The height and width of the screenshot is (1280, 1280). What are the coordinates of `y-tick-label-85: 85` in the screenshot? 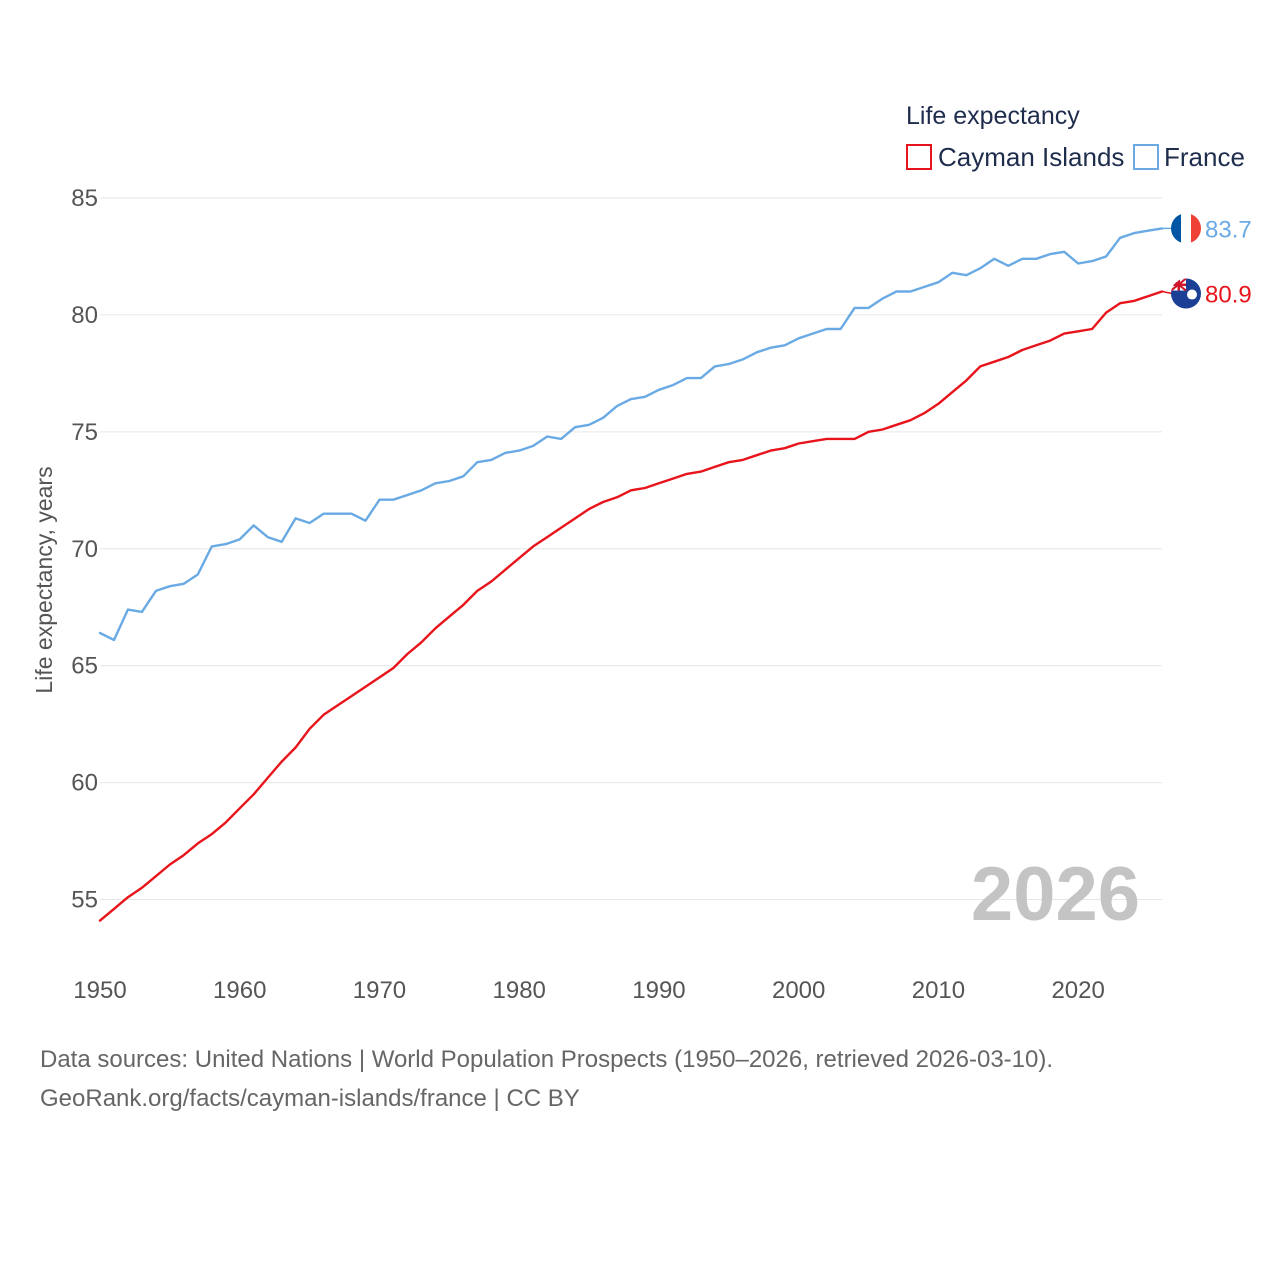 It's located at (84, 198).